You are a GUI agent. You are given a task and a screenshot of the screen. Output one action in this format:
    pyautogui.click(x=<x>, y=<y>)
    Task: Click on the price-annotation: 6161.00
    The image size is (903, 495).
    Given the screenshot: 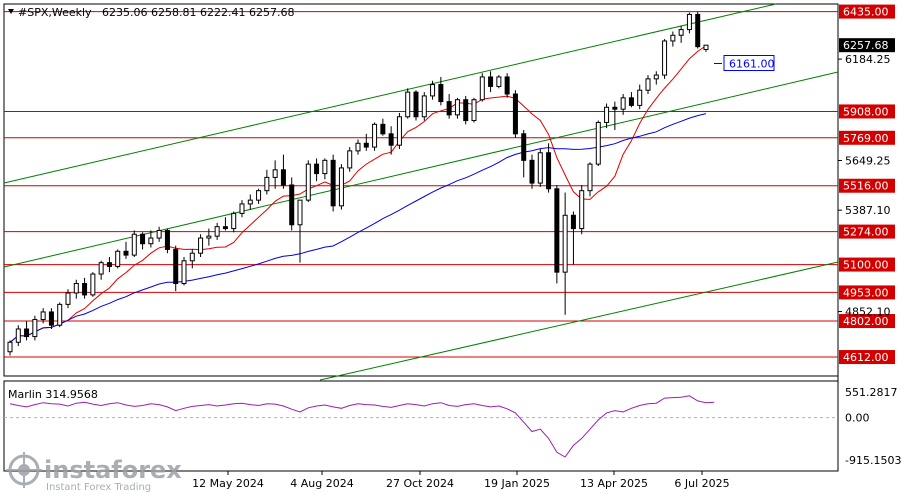 What is the action you would take?
    pyautogui.click(x=744, y=63)
    